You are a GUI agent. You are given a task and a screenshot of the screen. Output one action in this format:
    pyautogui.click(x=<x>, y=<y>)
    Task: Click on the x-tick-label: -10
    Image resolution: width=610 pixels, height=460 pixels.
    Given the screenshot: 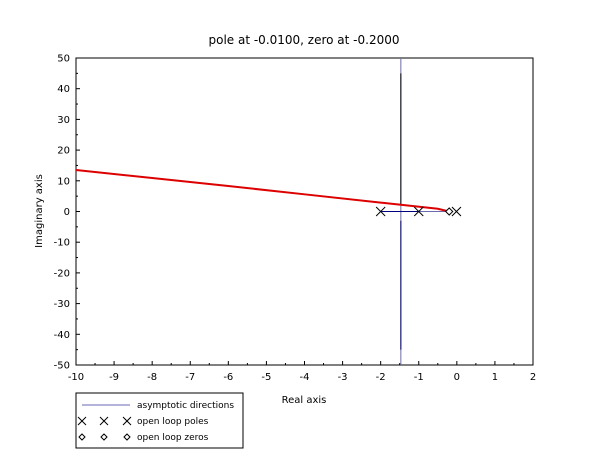 What is the action you would take?
    pyautogui.click(x=76, y=377)
    